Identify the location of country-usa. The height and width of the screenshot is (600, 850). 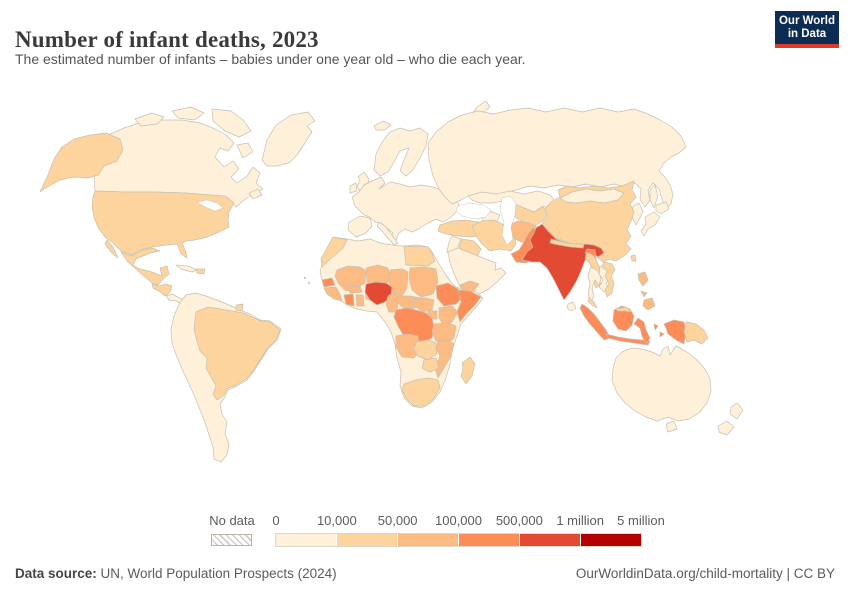
(163, 224).